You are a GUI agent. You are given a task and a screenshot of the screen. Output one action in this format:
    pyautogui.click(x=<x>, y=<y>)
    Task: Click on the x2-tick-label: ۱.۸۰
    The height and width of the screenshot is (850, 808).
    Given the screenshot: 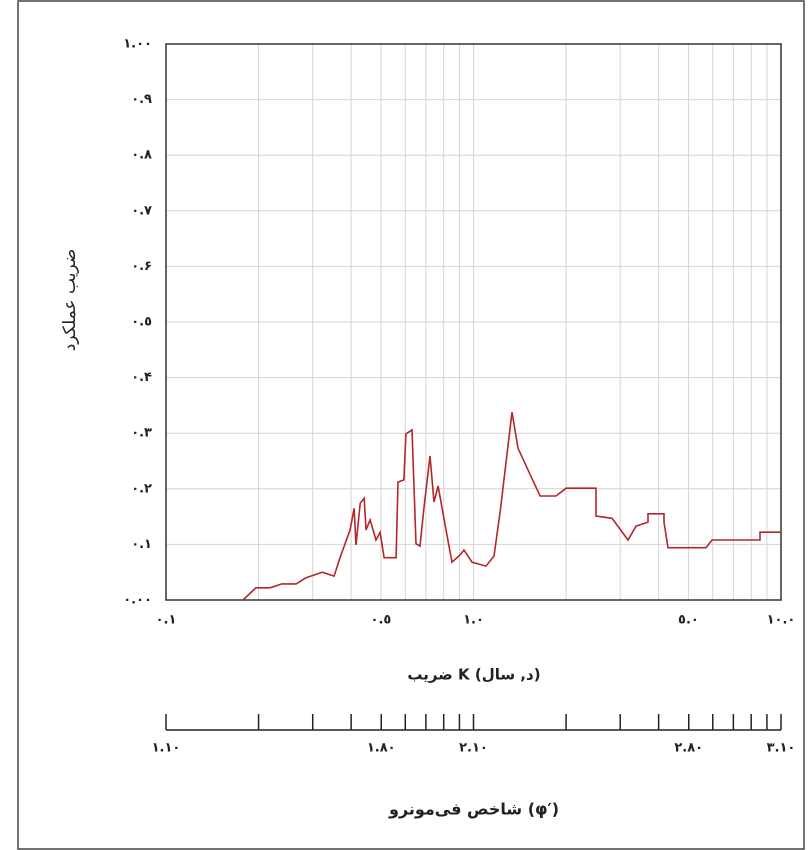 What is the action you would take?
    pyautogui.click(x=381, y=748)
    